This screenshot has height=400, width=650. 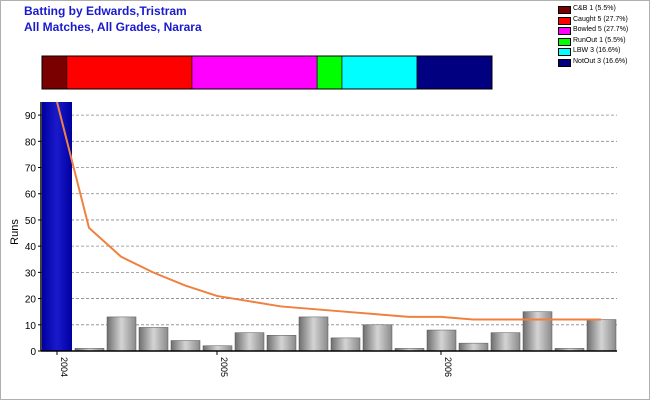 I want to click on legend-label: NotOut 3 (16.6%), so click(x=600, y=61).